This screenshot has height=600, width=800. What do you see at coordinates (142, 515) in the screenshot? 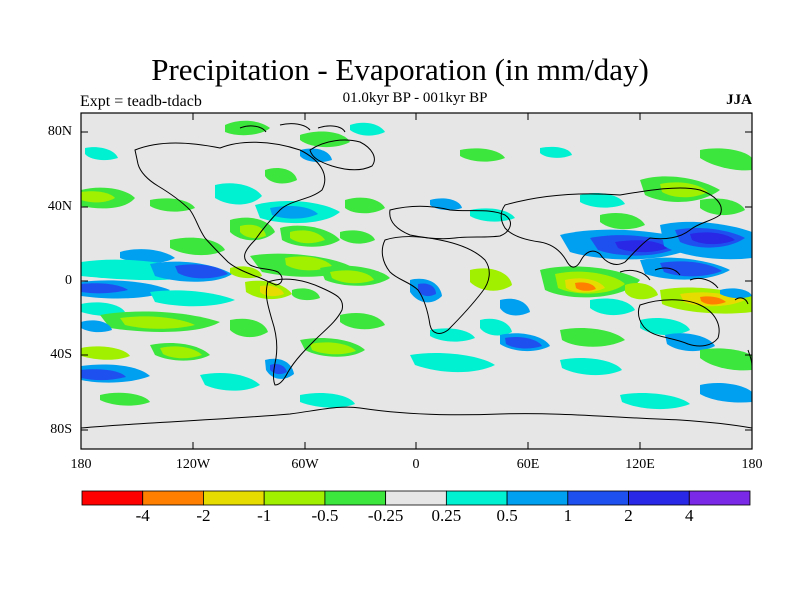
I see `colorbar-label: -4` at bounding box center [142, 515].